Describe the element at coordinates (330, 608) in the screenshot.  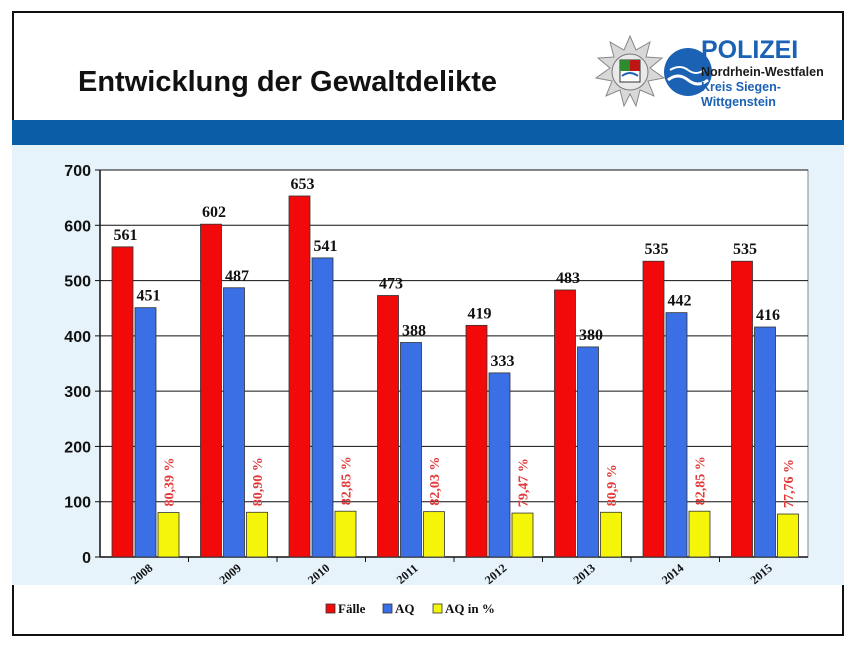
I see `legend-swatch-faelle` at that location.